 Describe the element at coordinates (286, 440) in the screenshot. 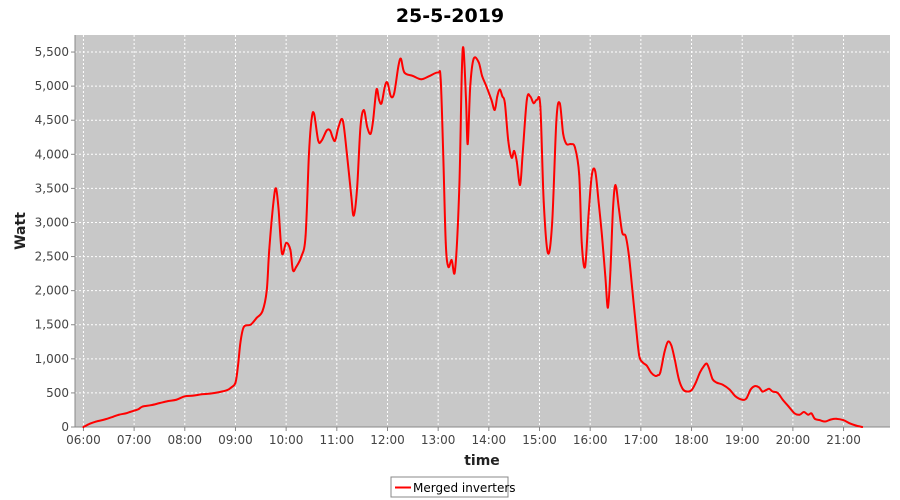

I see `x-tick-label: 10:00` at that location.